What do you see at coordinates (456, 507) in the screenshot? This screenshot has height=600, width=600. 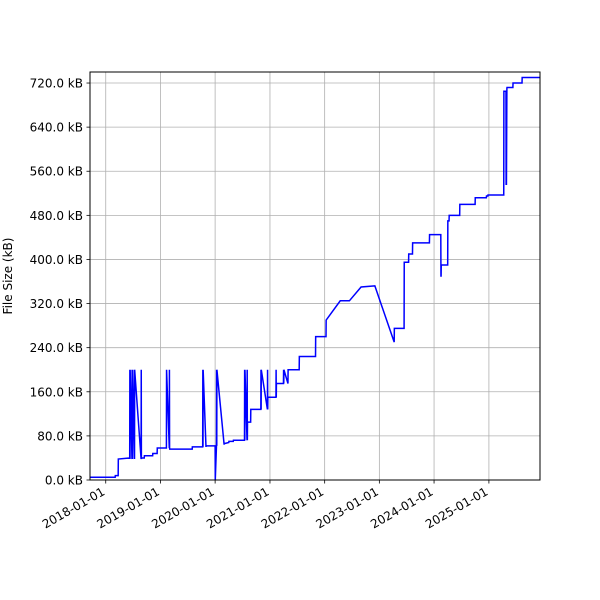 I see `x-tick-label: 2025-01-01` at bounding box center [456, 507].